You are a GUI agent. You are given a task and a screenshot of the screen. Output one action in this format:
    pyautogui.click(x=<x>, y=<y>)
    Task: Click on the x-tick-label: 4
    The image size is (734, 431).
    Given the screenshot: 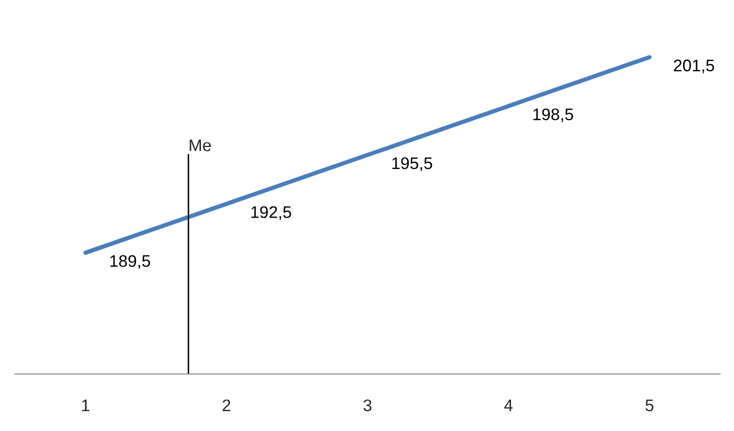 What is the action you would take?
    pyautogui.click(x=508, y=406)
    